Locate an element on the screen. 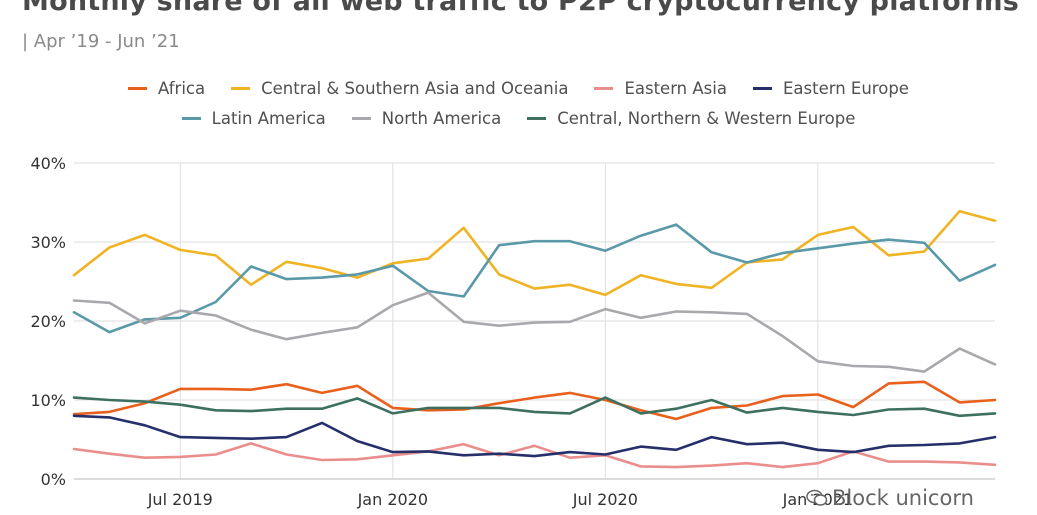 Image resolution: width=1037 pixels, height=515 pixels. y-tick-label: 0% is located at coordinates (53, 479).